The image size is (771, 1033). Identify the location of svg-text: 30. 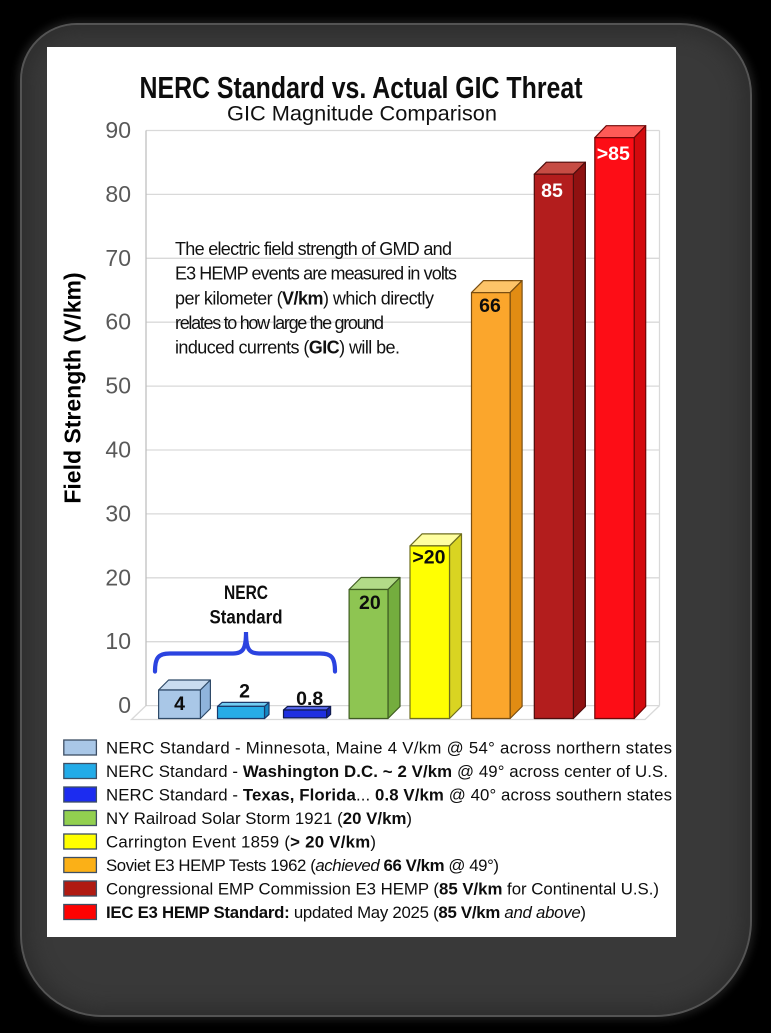
(118, 513).